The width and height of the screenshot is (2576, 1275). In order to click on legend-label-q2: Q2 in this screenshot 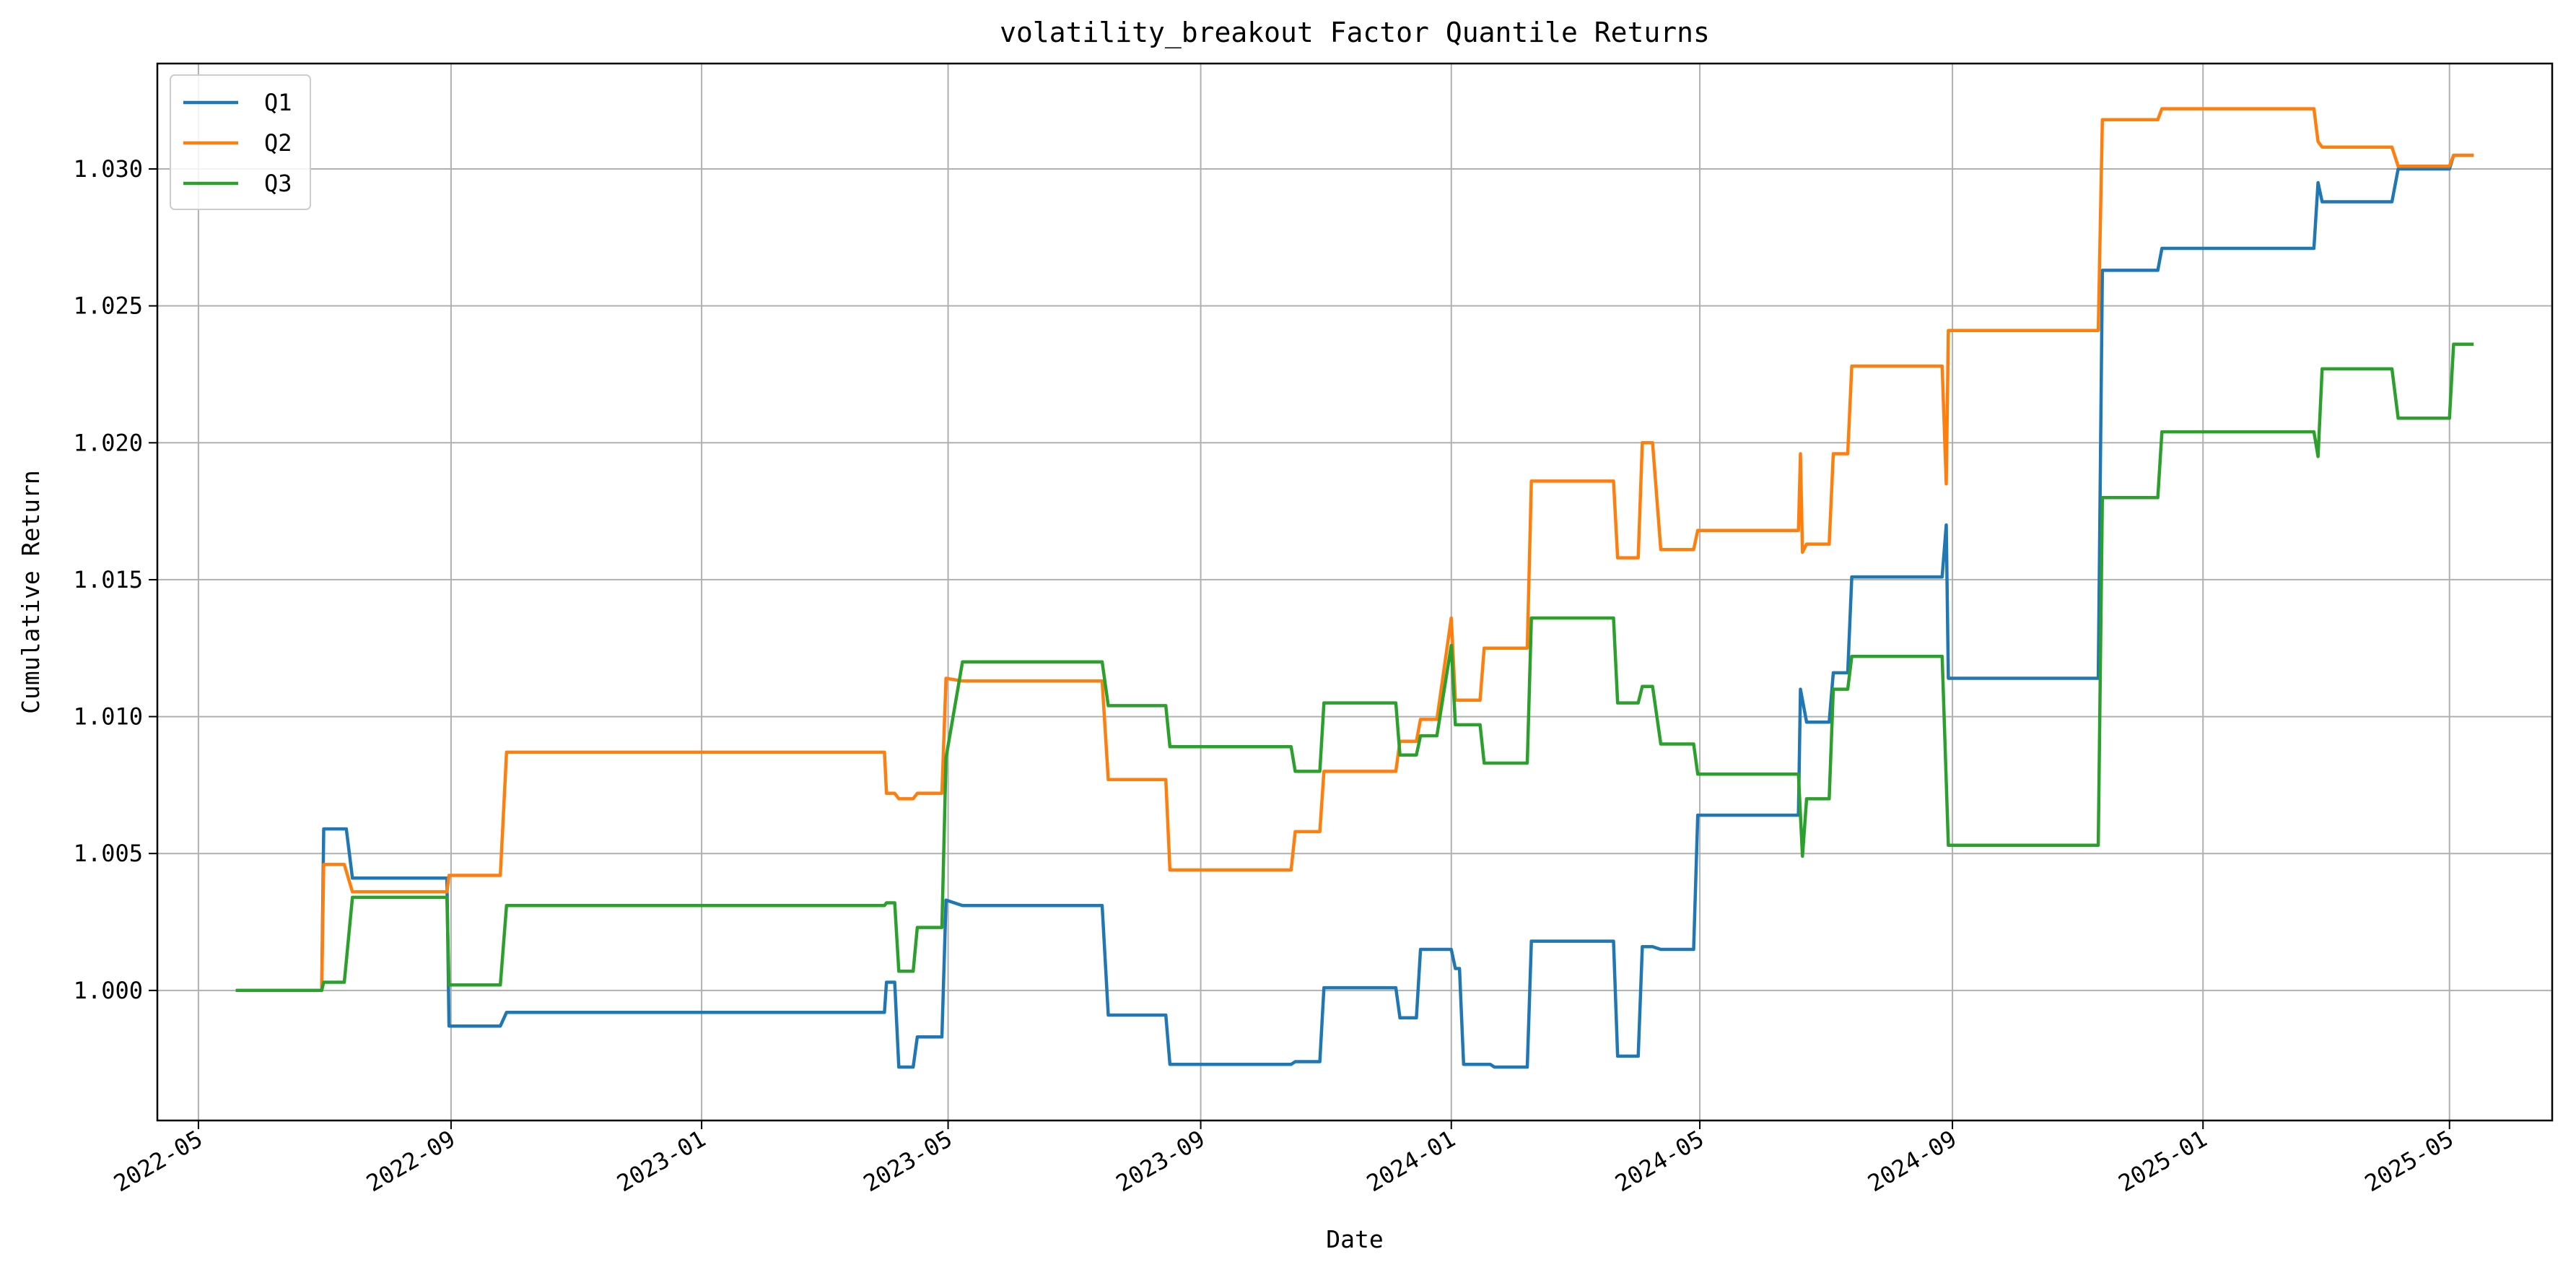, I will do `click(278, 143)`.